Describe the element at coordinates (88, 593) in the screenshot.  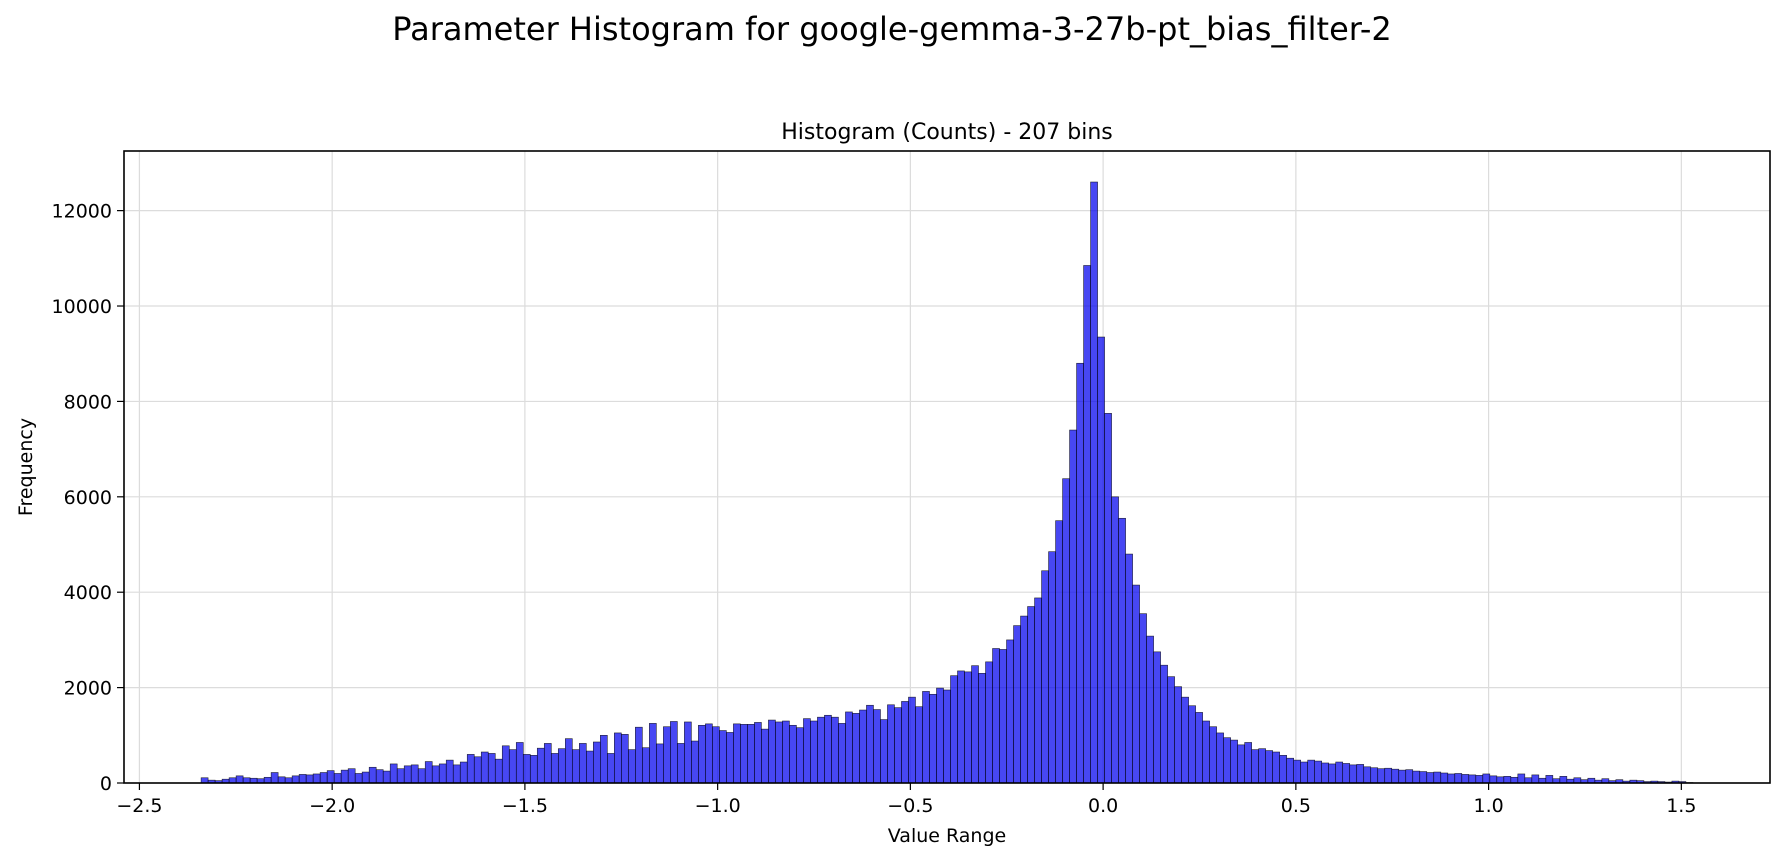
I see `y-tick-label: 4000` at that location.